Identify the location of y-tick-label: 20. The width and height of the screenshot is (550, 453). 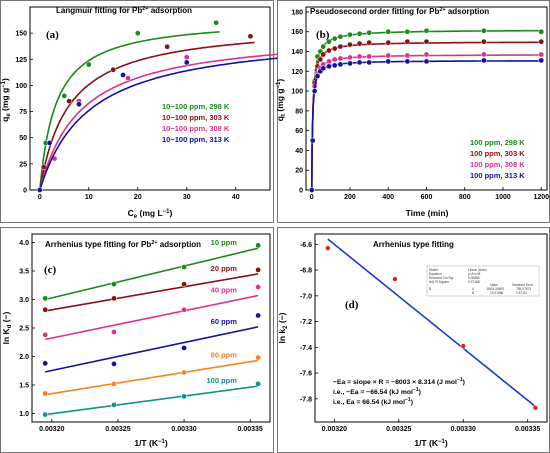
(299, 171).